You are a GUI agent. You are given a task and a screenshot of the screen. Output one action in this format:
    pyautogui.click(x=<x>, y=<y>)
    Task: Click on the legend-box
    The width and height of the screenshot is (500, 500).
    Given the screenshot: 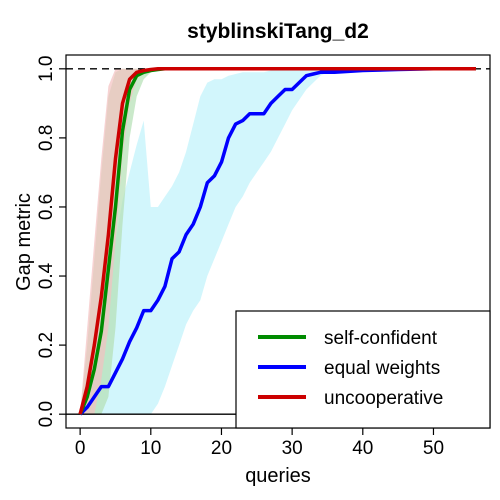 What is the action you would take?
    pyautogui.click(x=363, y=369)
    